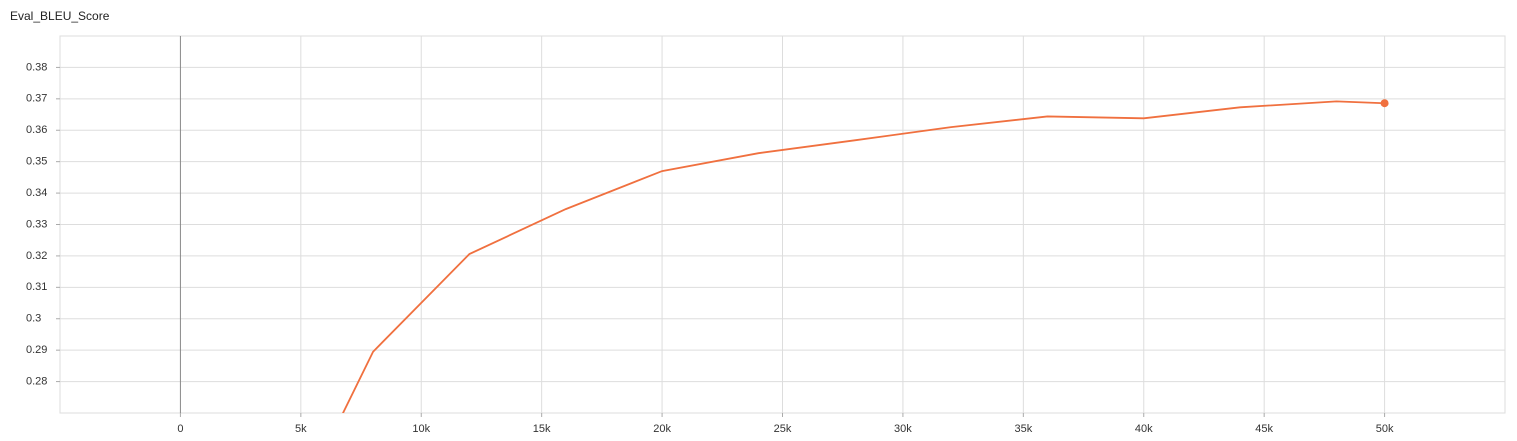 Image resolution: width=1517 pixels, height=441 pixels. I want to click on x-tick-label: 5k, so click(301, 429).